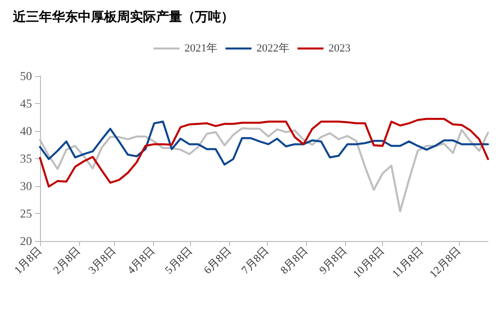 Image resolution: width=504 pixels, height=328 pixels. What do you see at coordinates (273, 48) in the screenshot?
I see `legend-label: 2022年` at bounding box center [273, 48].